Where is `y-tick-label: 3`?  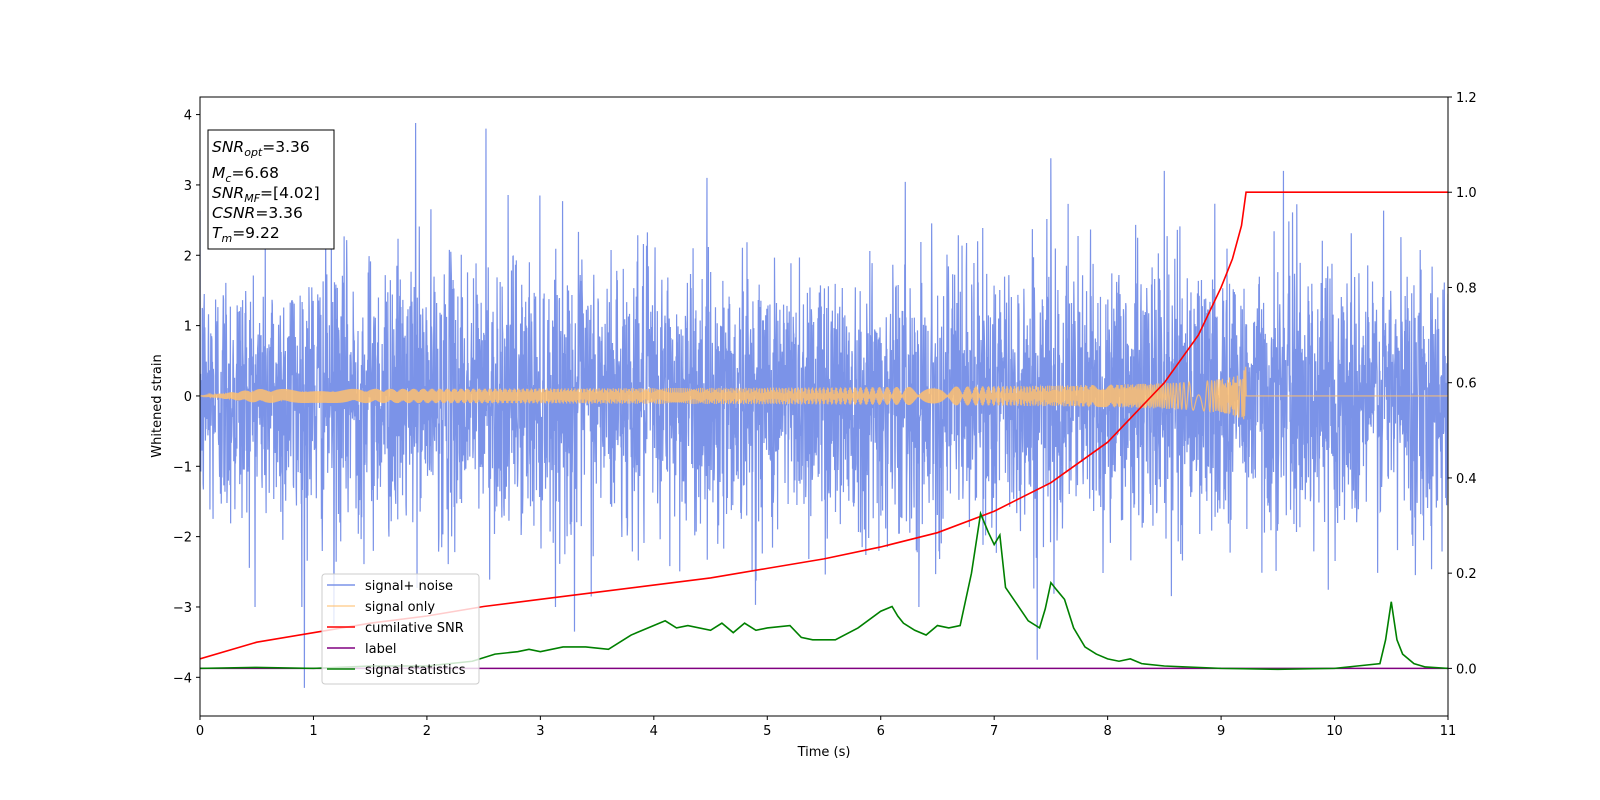
y-tick-label: 3 is located at coordinates (188, 186).